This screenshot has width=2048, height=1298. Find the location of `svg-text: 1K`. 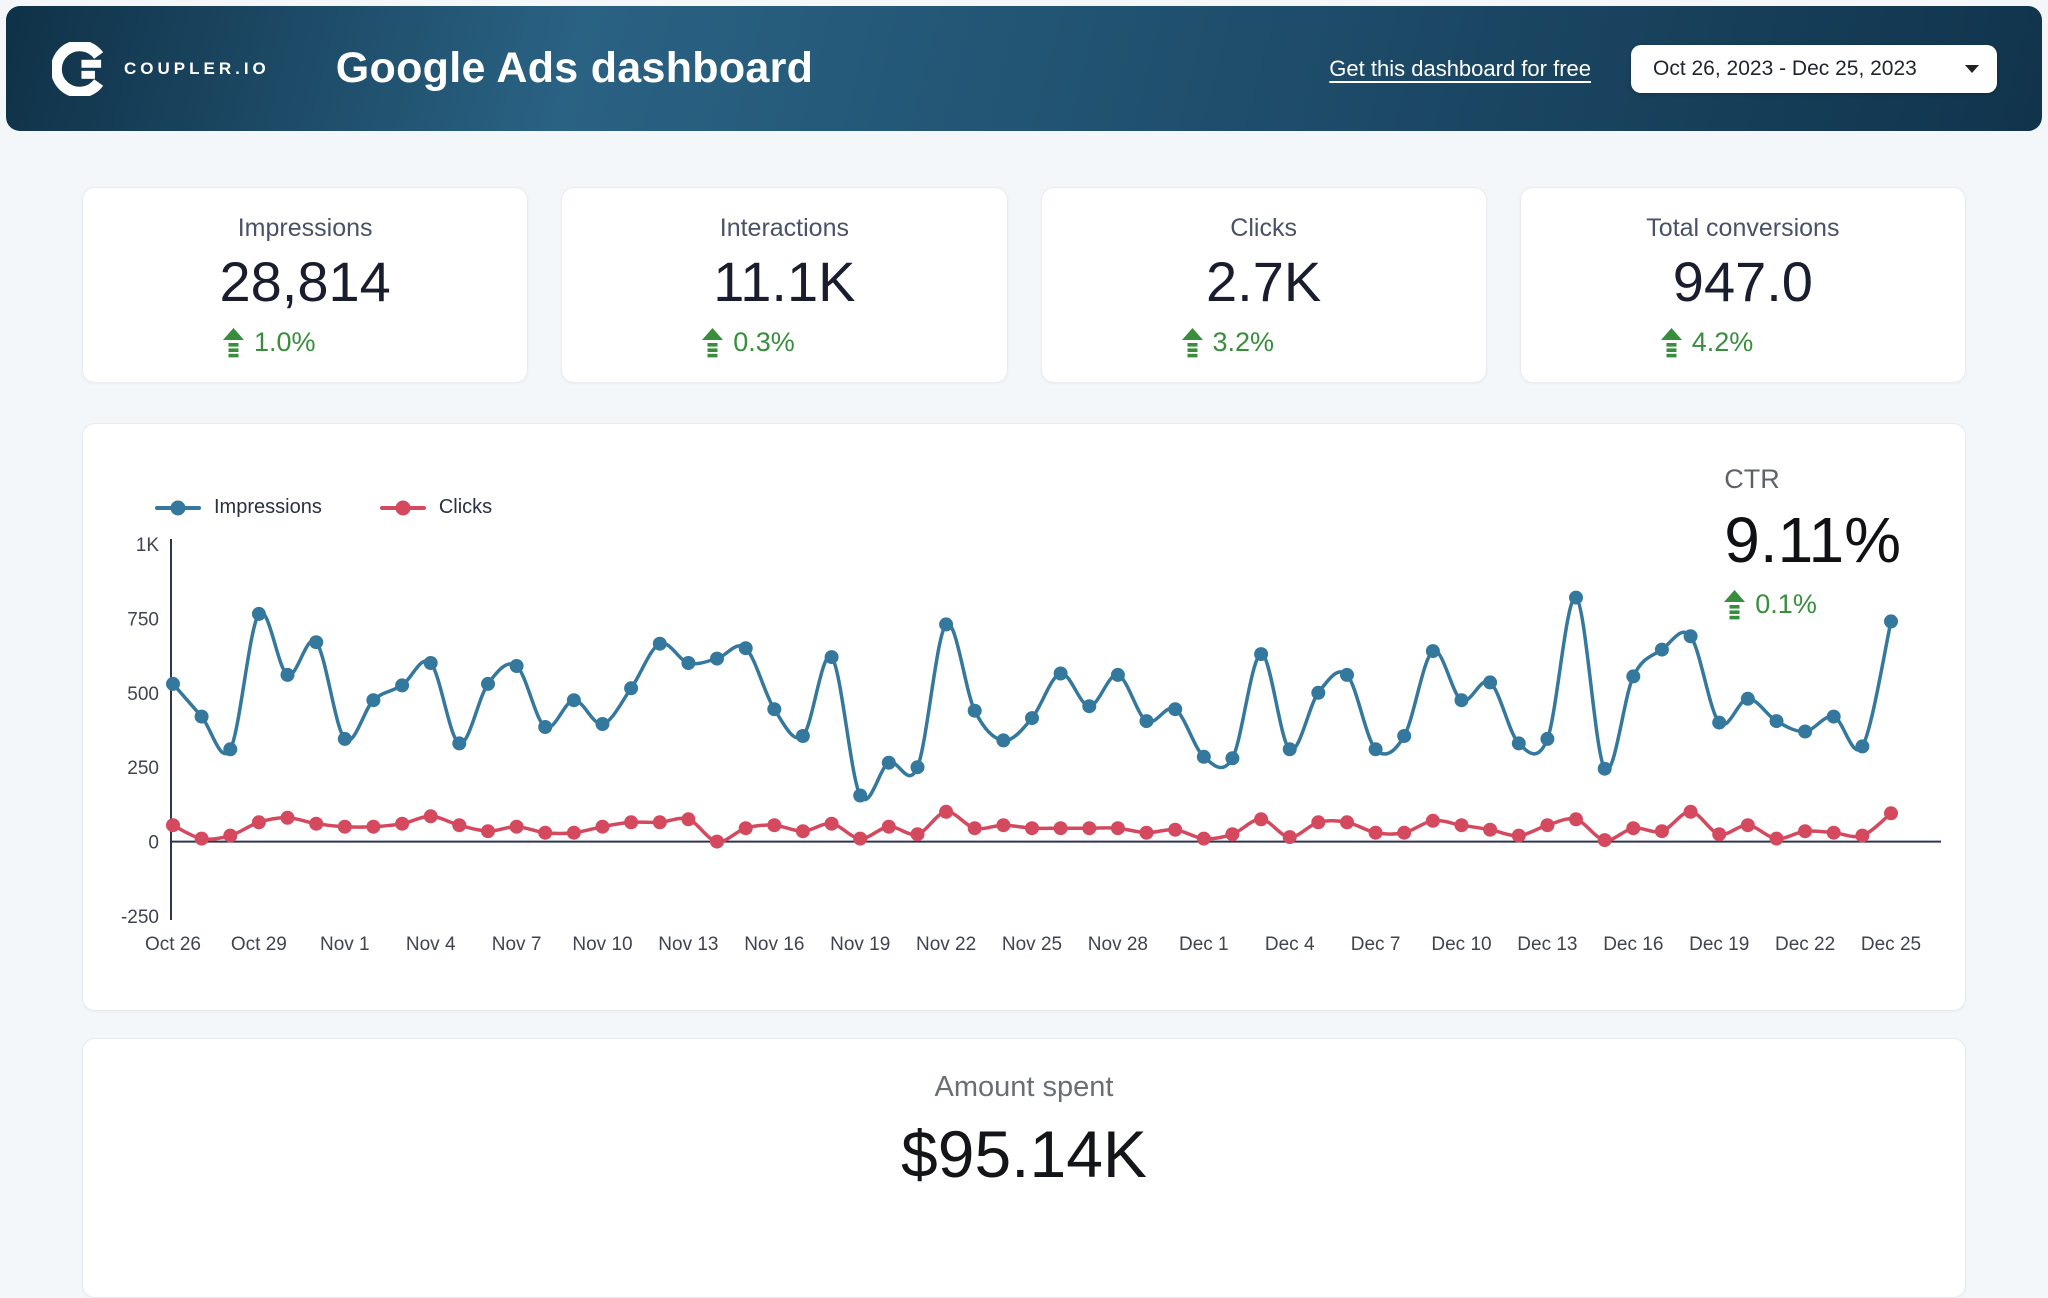

svg-text: 1K is located at coordinates (148, 545).